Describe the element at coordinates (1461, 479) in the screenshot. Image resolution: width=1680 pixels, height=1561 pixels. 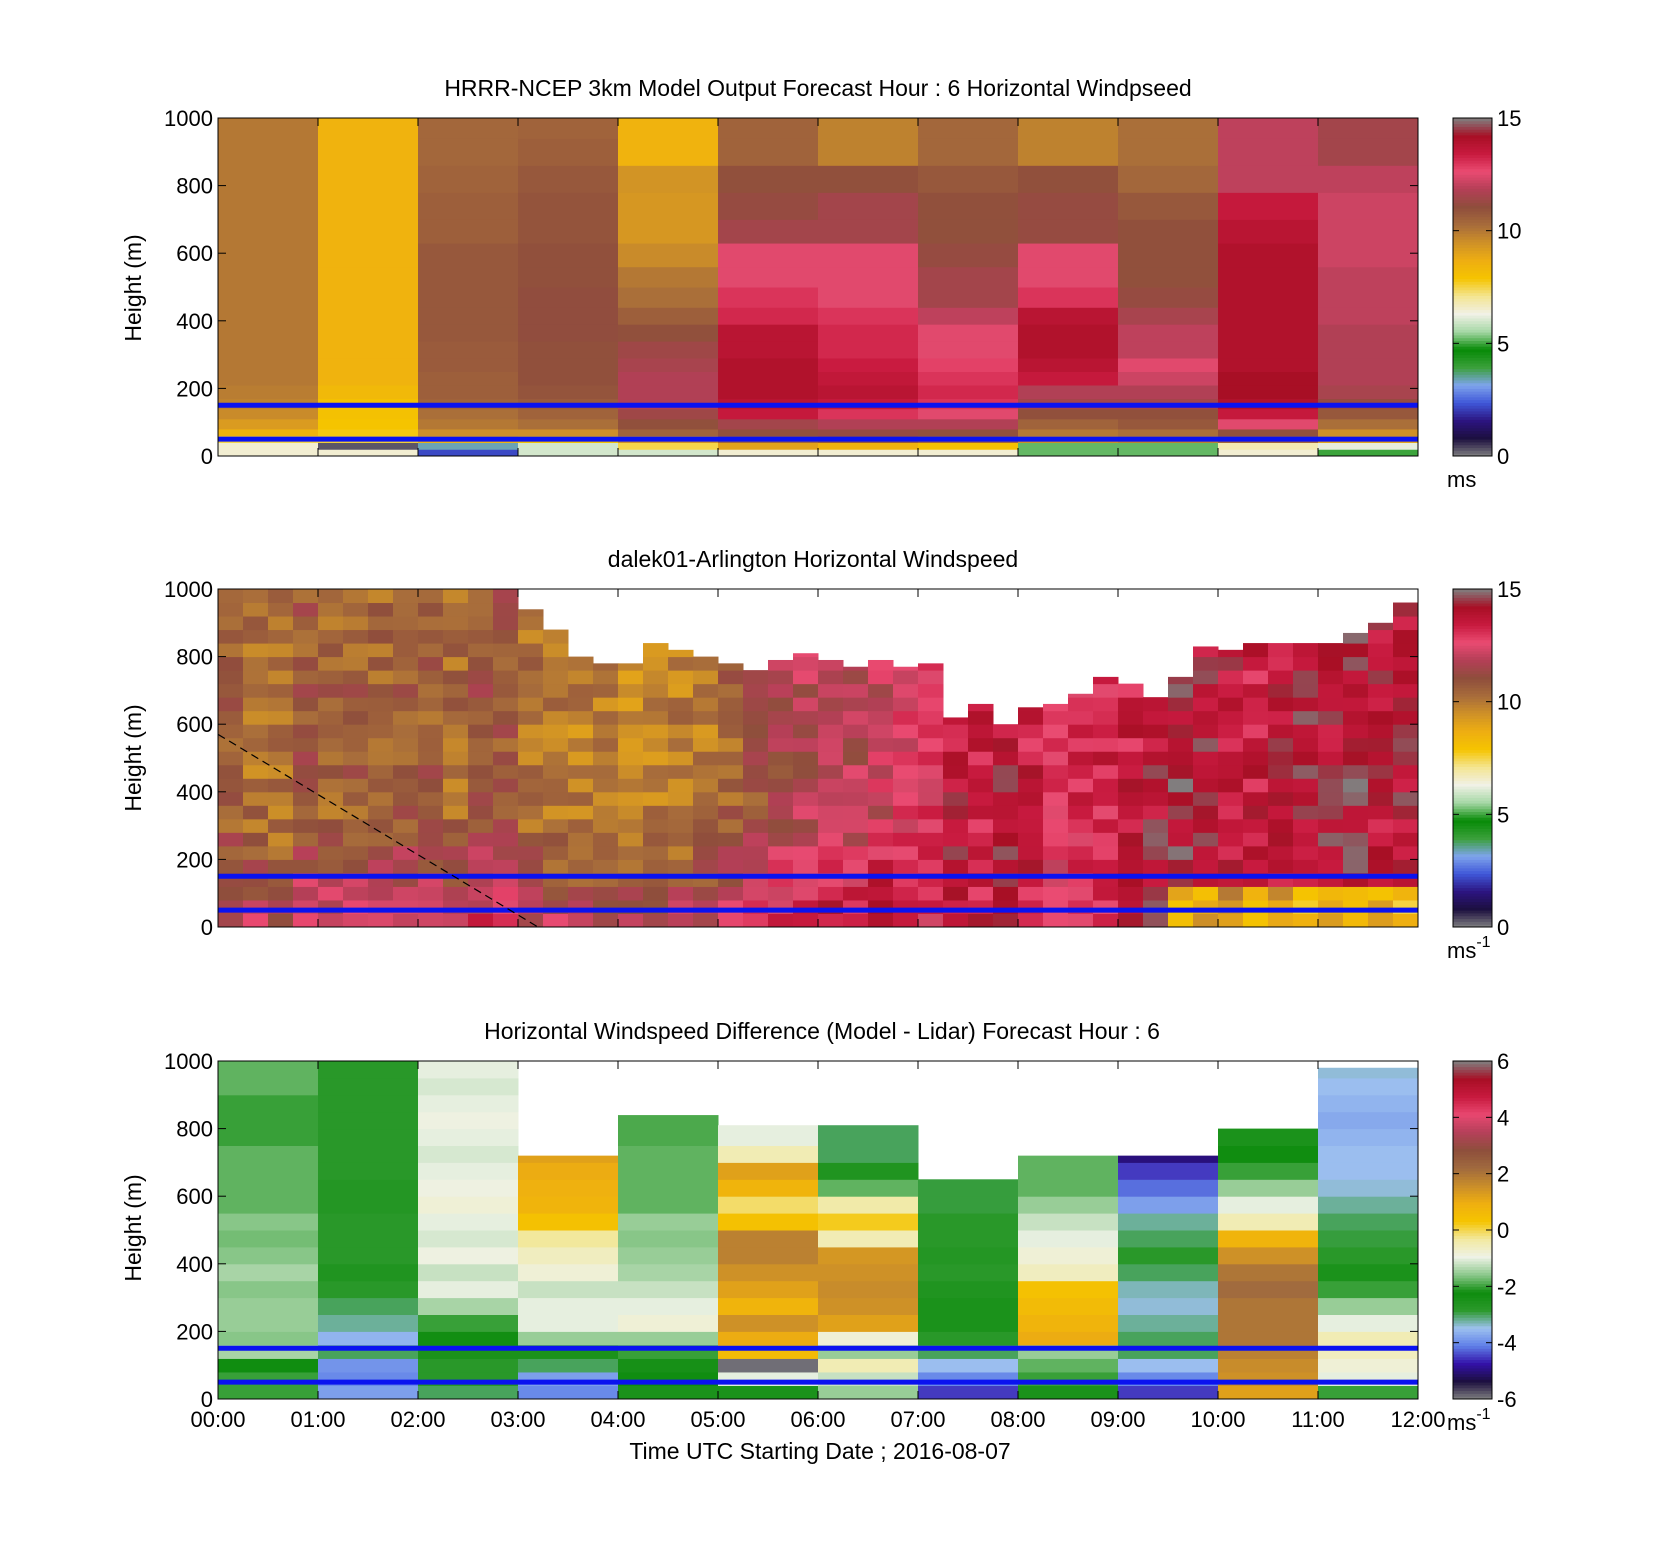
I see `colorbar-unit-label: ms` at that location.